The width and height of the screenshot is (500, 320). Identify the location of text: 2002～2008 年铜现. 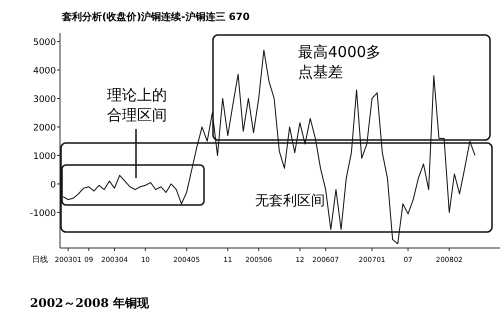
(90, 303).